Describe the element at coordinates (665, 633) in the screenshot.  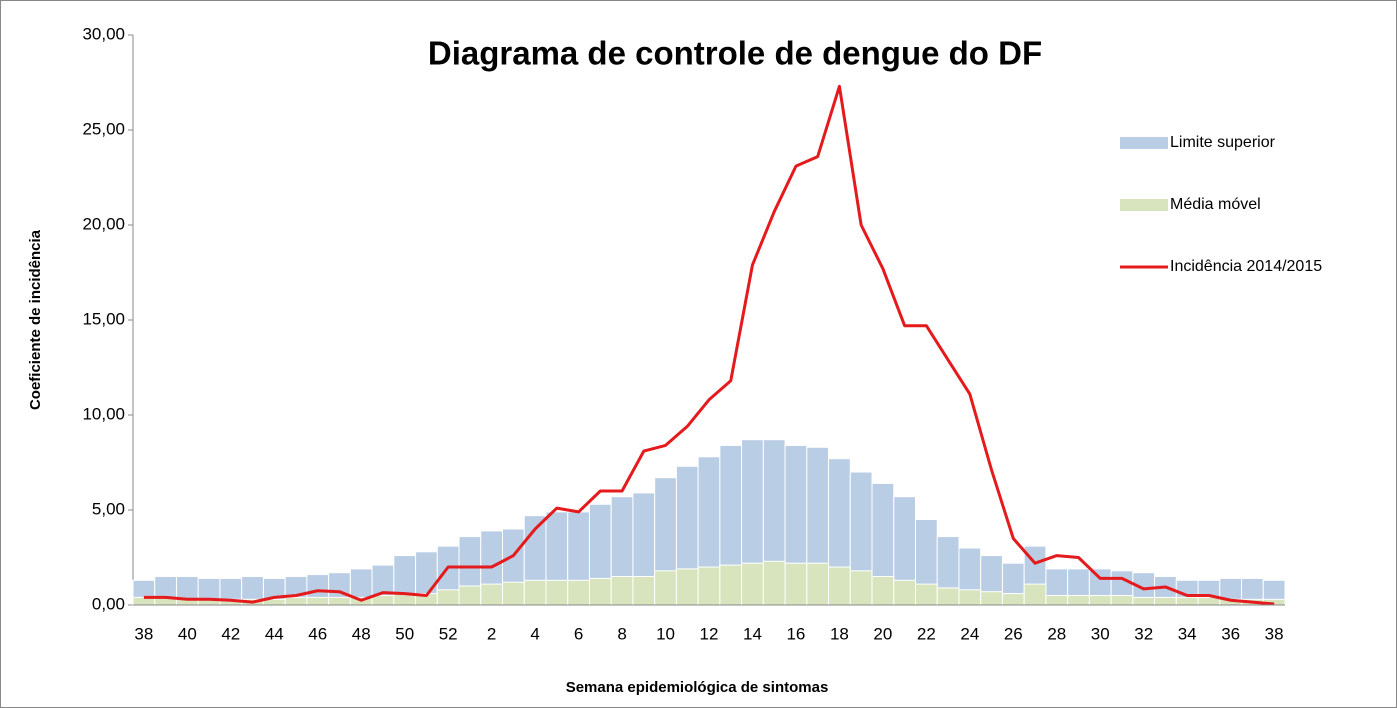
I see `x-tick-label: 10` at that location.